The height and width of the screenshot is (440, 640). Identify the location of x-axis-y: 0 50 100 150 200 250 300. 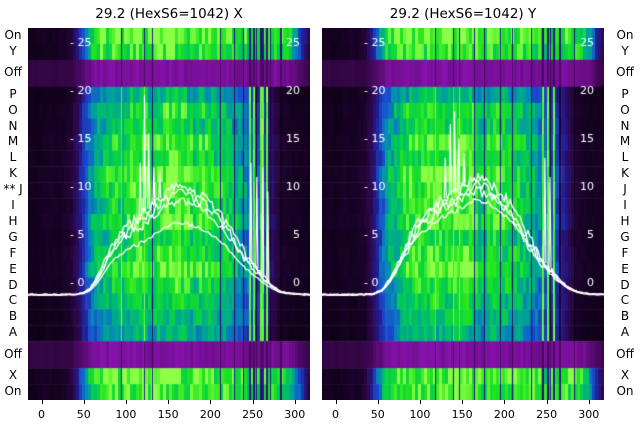
(463, 414).